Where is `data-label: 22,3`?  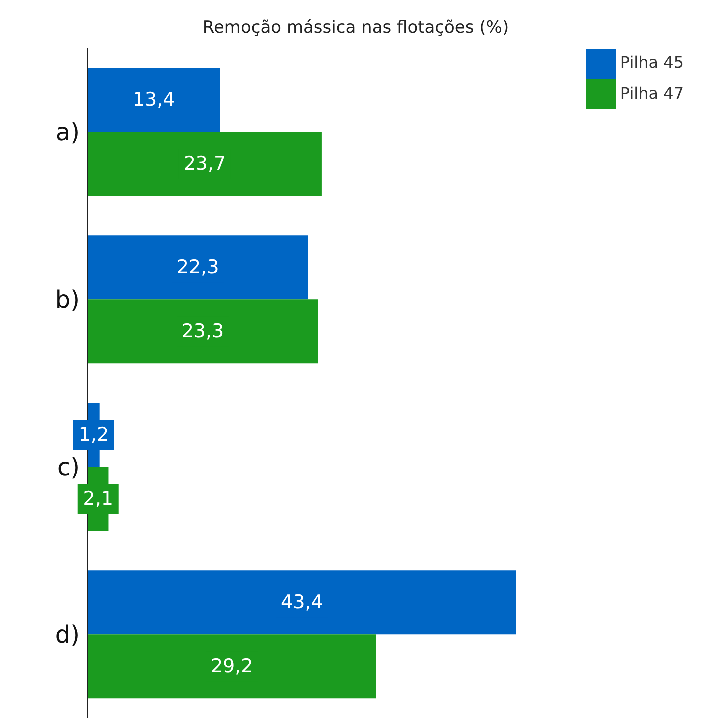 data-label: 22,3 is located at coordinates (198, 267).